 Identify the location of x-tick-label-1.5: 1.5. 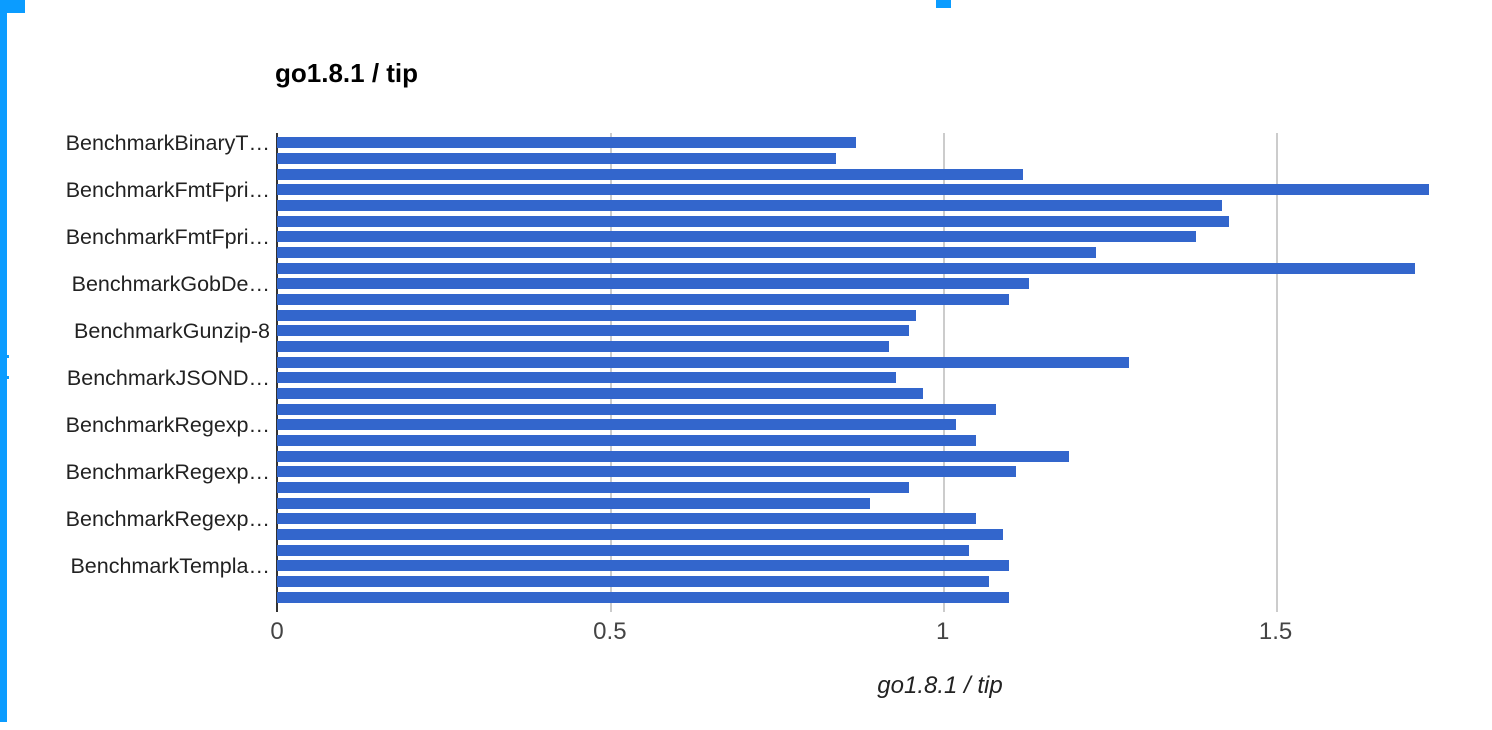
(1275, 631).